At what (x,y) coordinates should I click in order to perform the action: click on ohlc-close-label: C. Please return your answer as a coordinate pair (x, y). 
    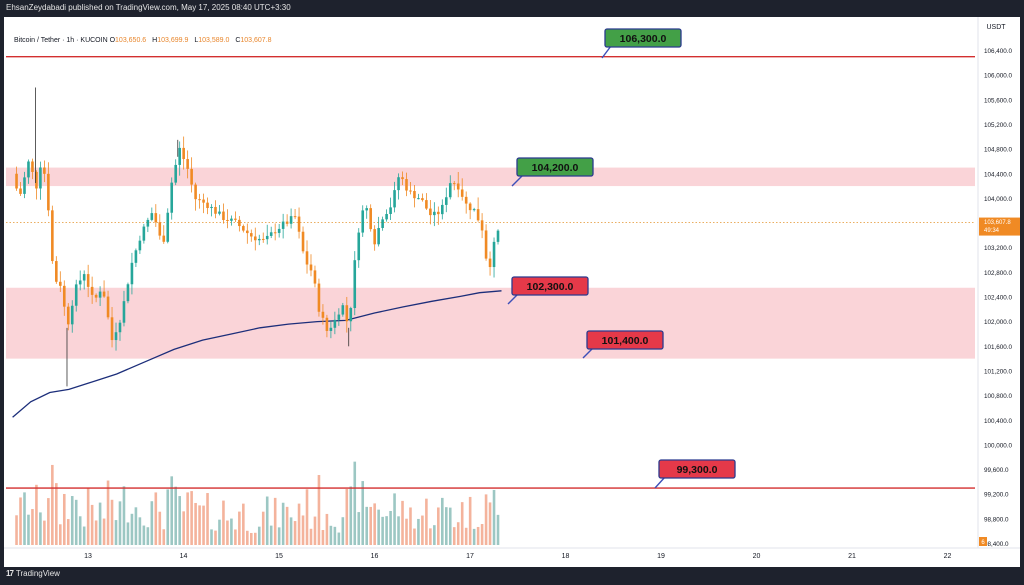
    Looking at the image, I should click on (238, 40).